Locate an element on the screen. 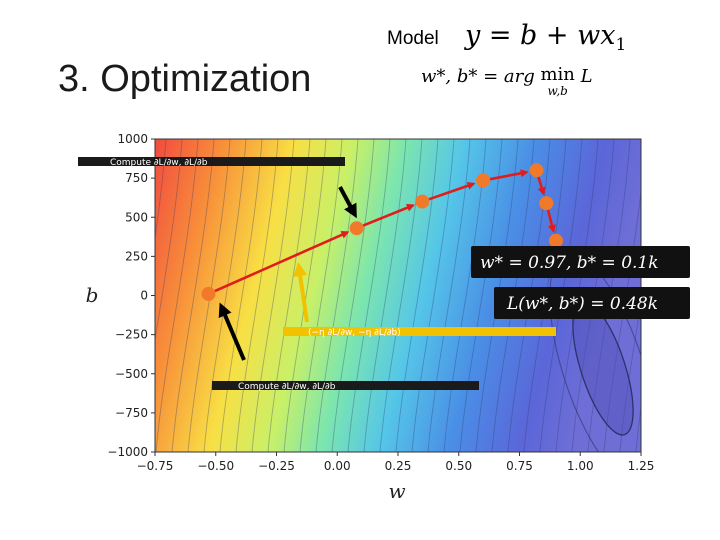 The width and height of the screenshot is (720, 540). x-tick-label: 0.00 is located at coordinates (337, 466).